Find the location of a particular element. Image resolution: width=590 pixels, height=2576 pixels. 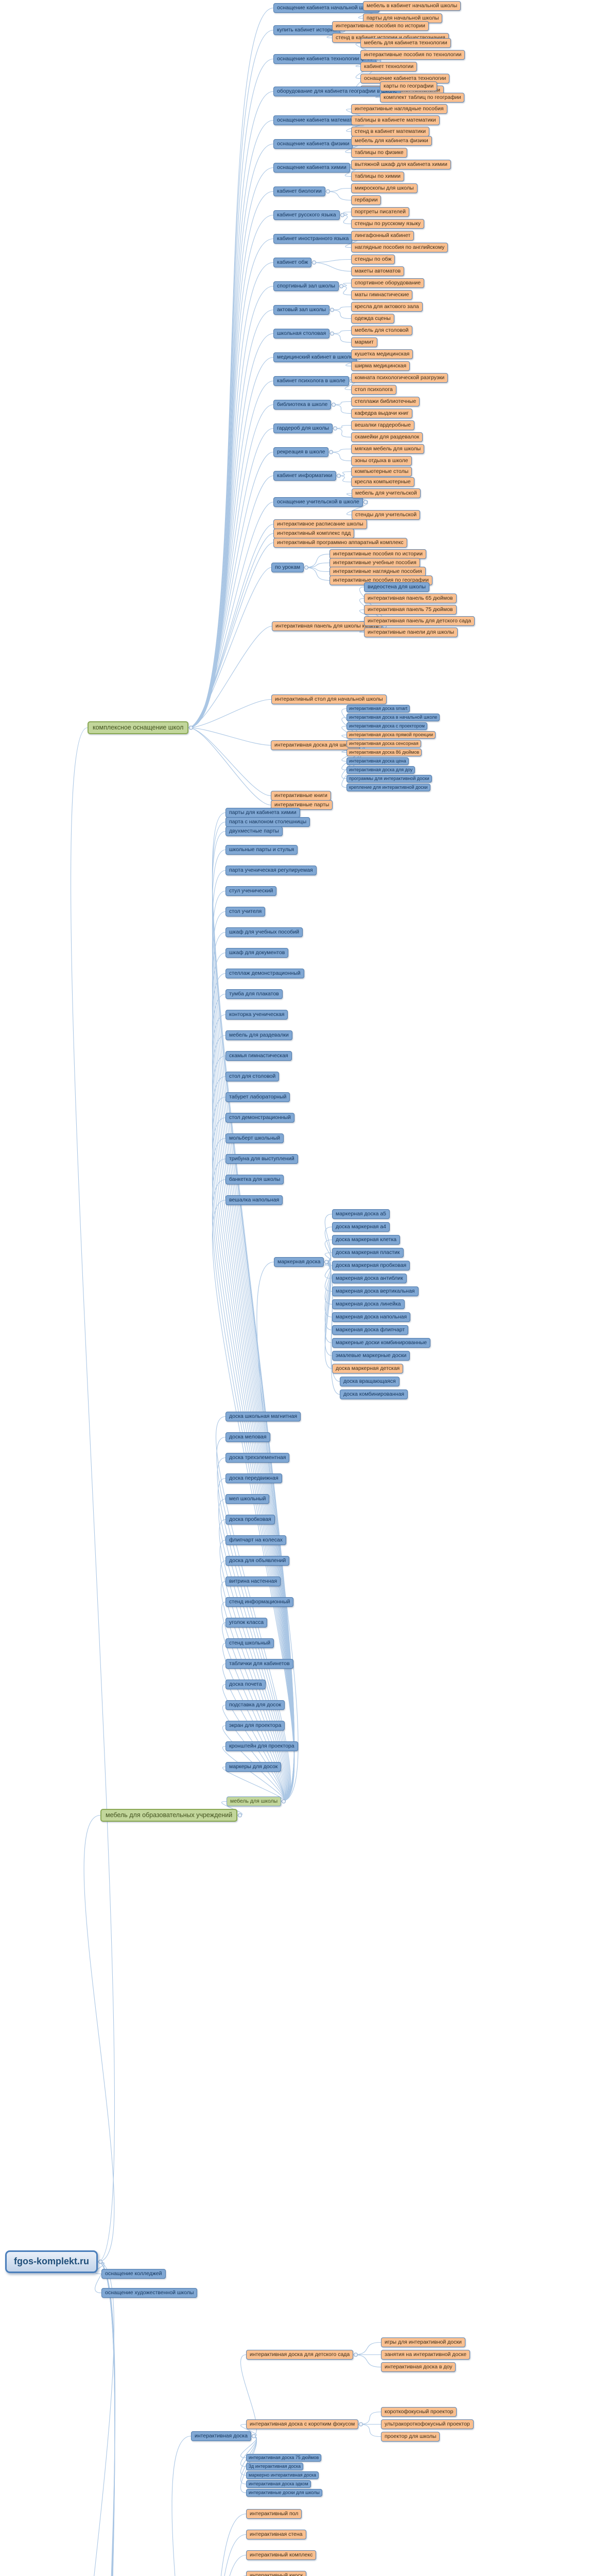

node-d1b: интерактивная доска с коротким фокусом is located at coordinates (302, 2424).